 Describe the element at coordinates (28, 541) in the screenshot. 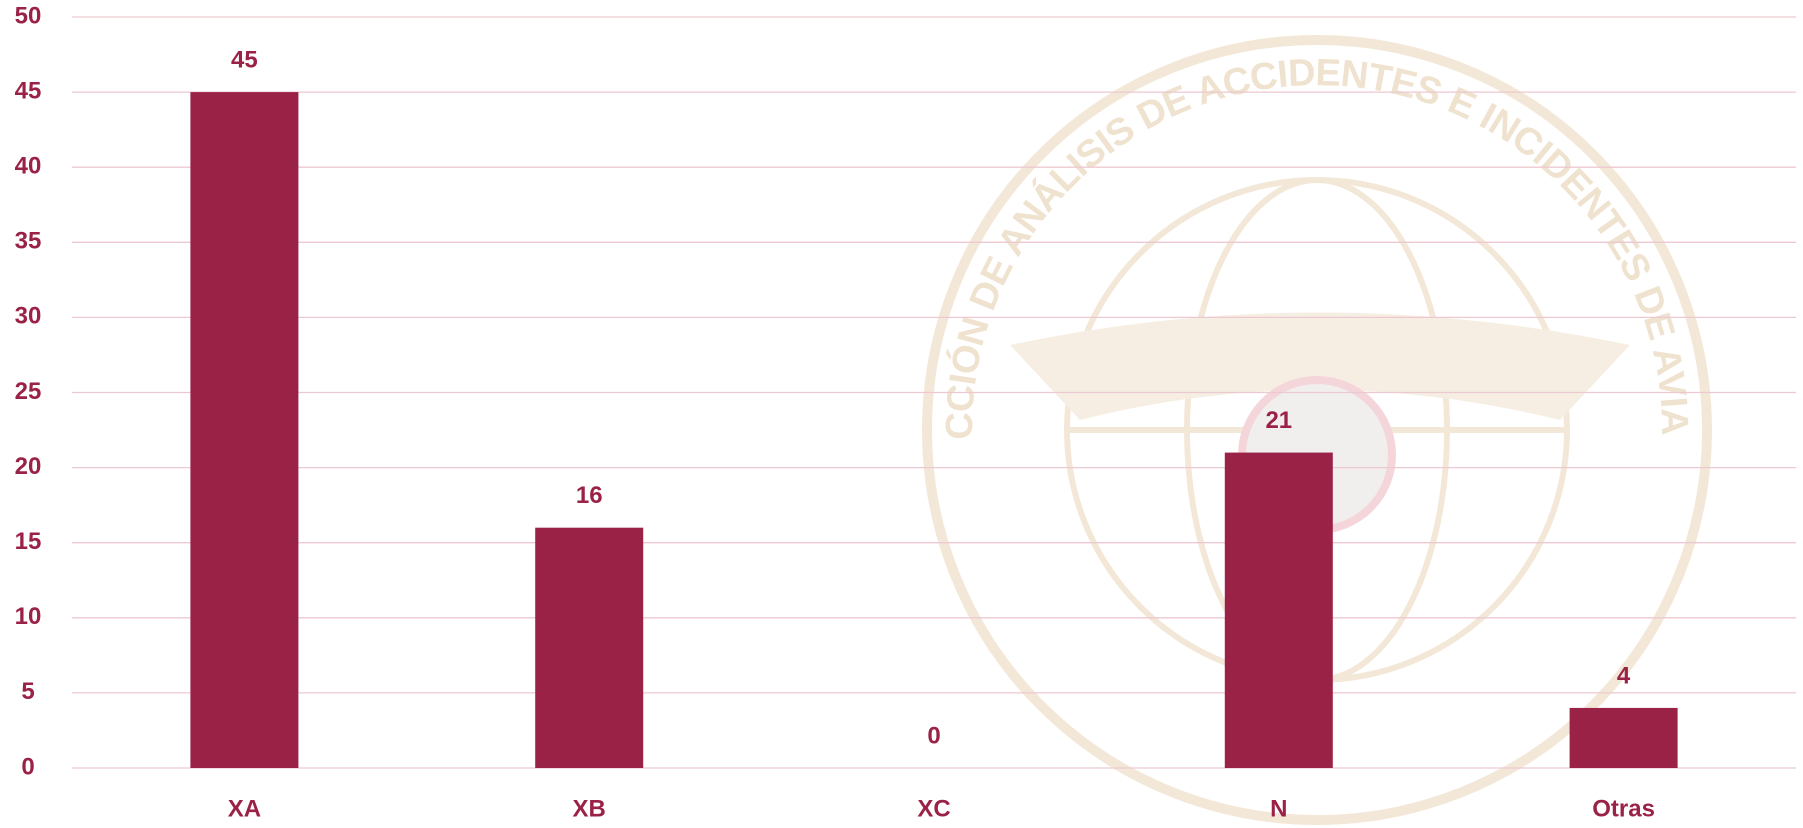

I see `y-tick-label: 15` at that location.